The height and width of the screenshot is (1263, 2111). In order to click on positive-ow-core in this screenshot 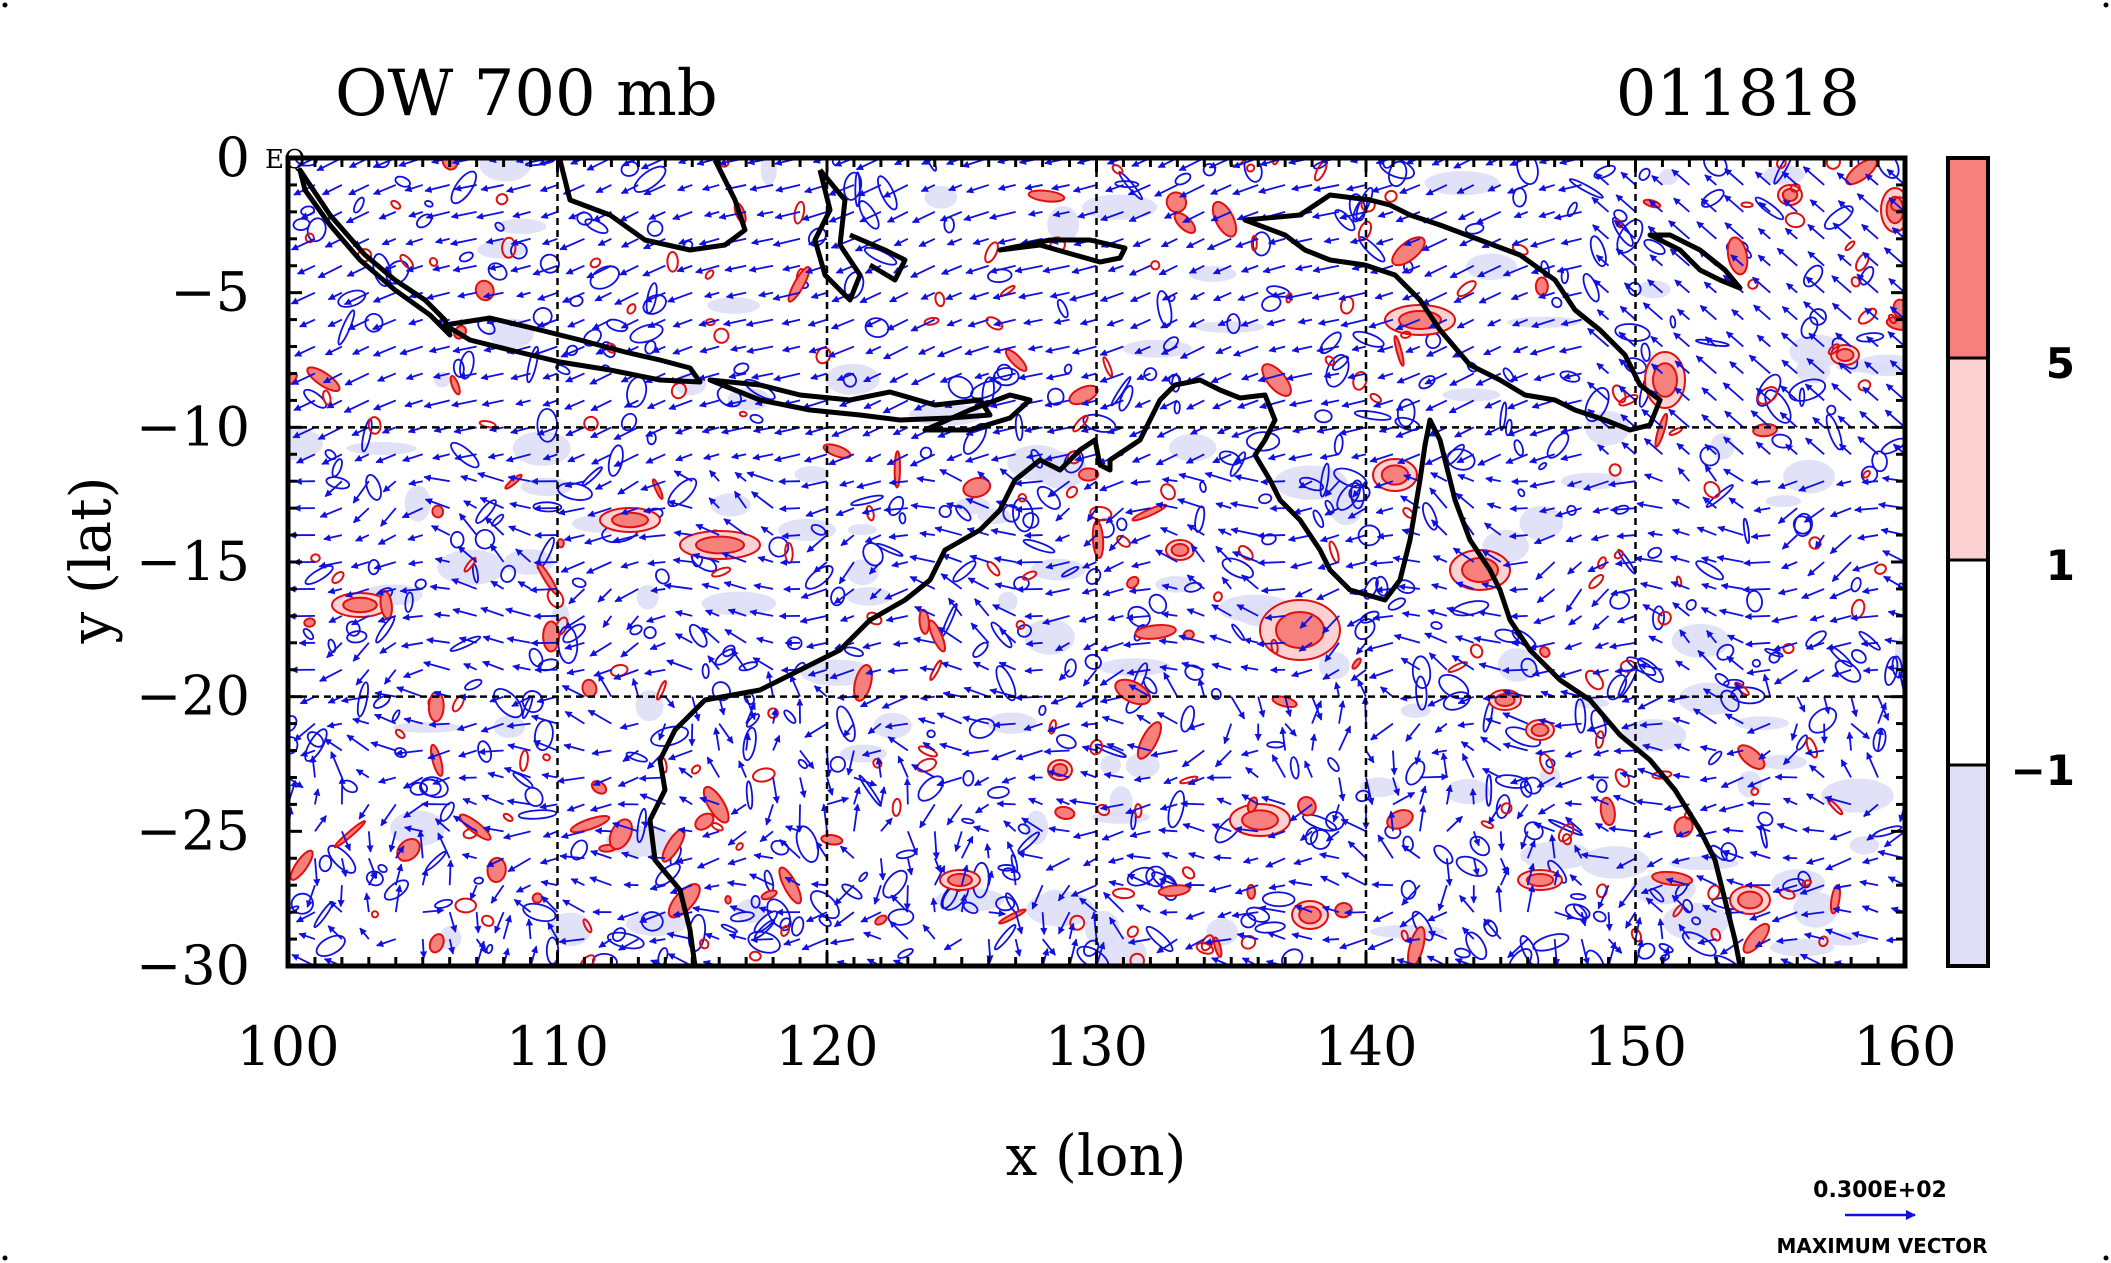, I will do `click(720, 545)`.